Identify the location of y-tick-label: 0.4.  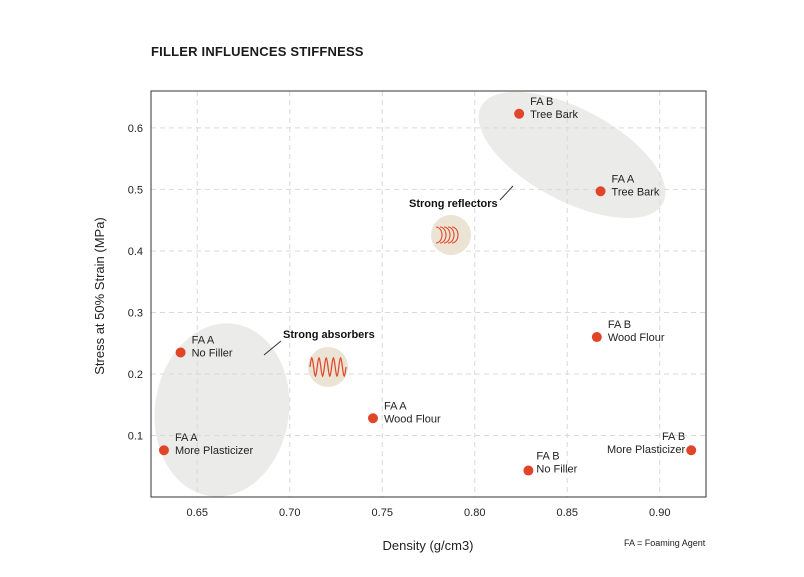
(135, 252).